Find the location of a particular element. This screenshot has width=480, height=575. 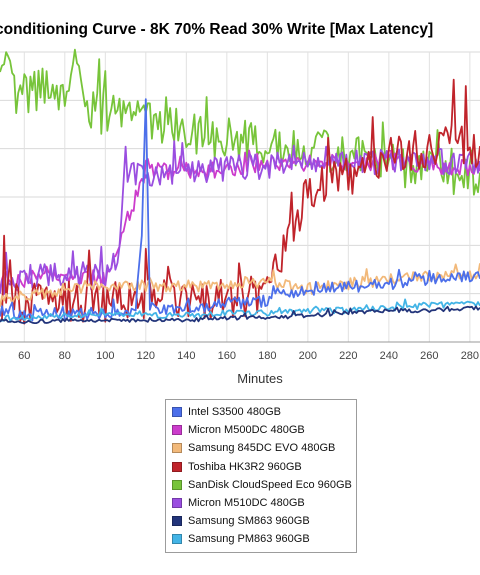

x-tick-label: 200 is located at coordinates (308, 356).